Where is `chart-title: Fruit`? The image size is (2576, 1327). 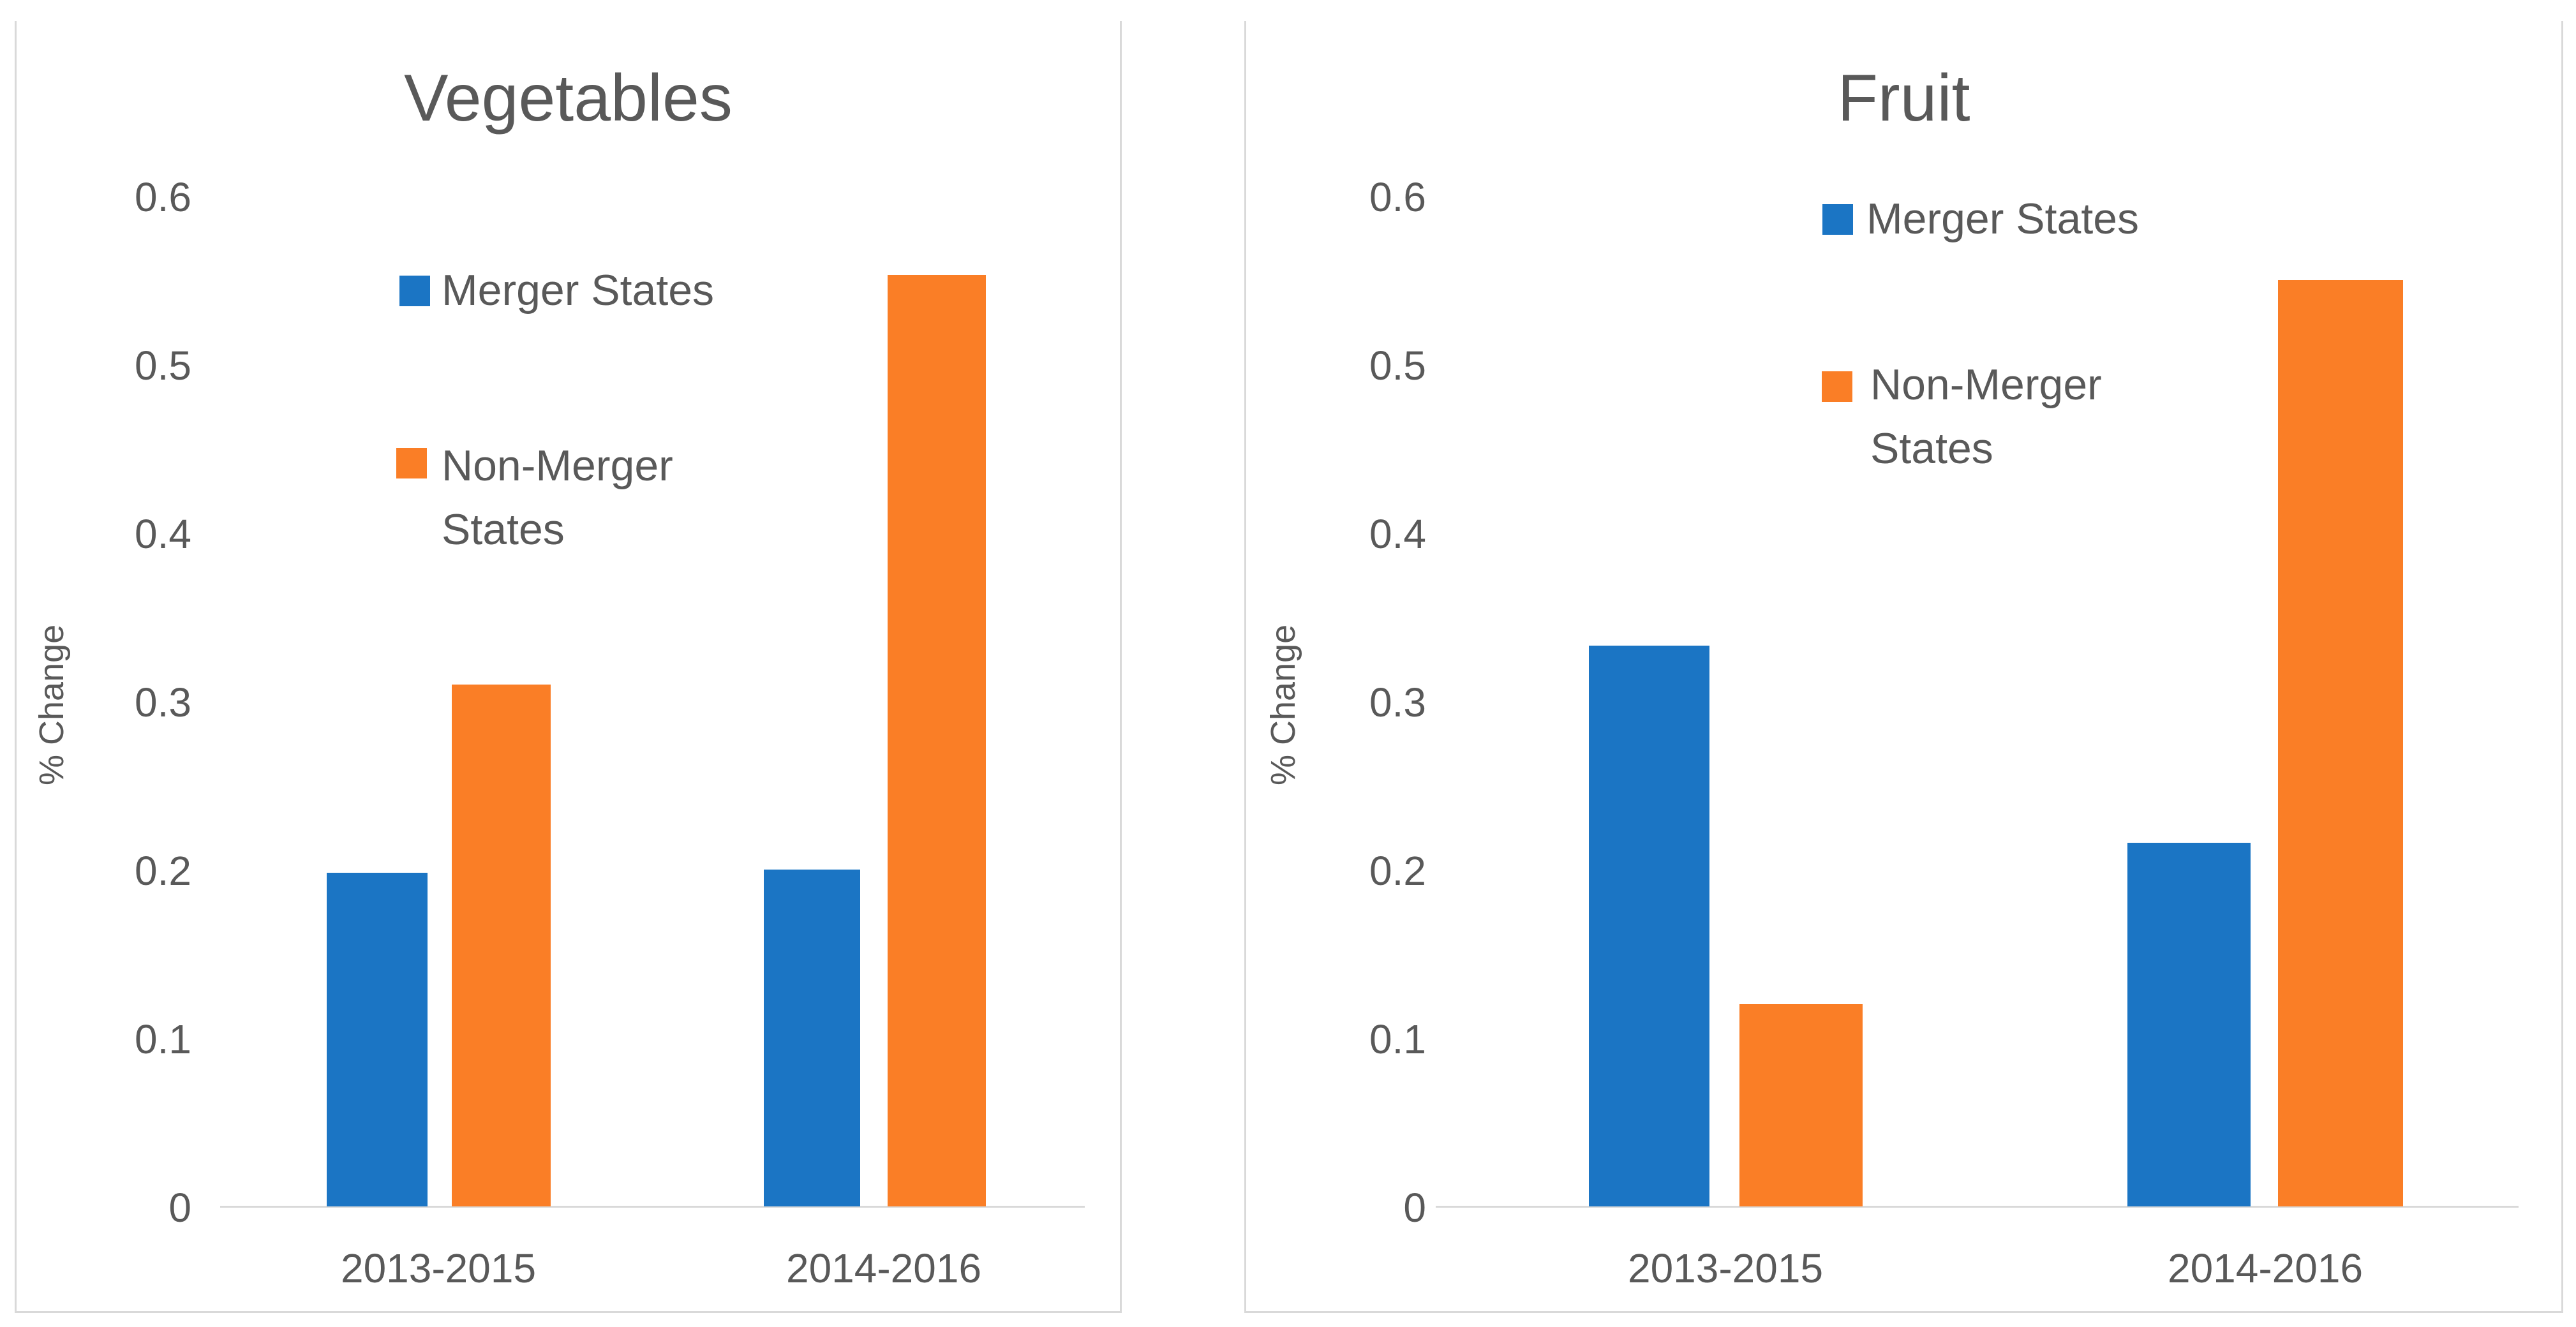
chart-title: Fruit is located at coordinates (1903, 98).